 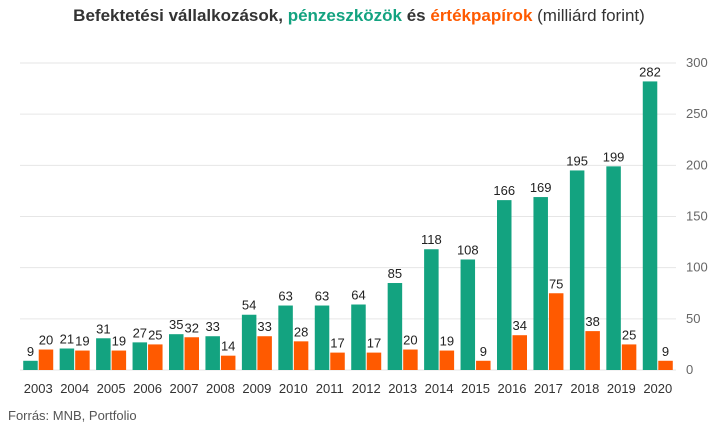 What do you see at coordinates (358, 295) in the screenshot?
I see `label-penzeszkozok-2012: 64` at bounding box center [358, 295].